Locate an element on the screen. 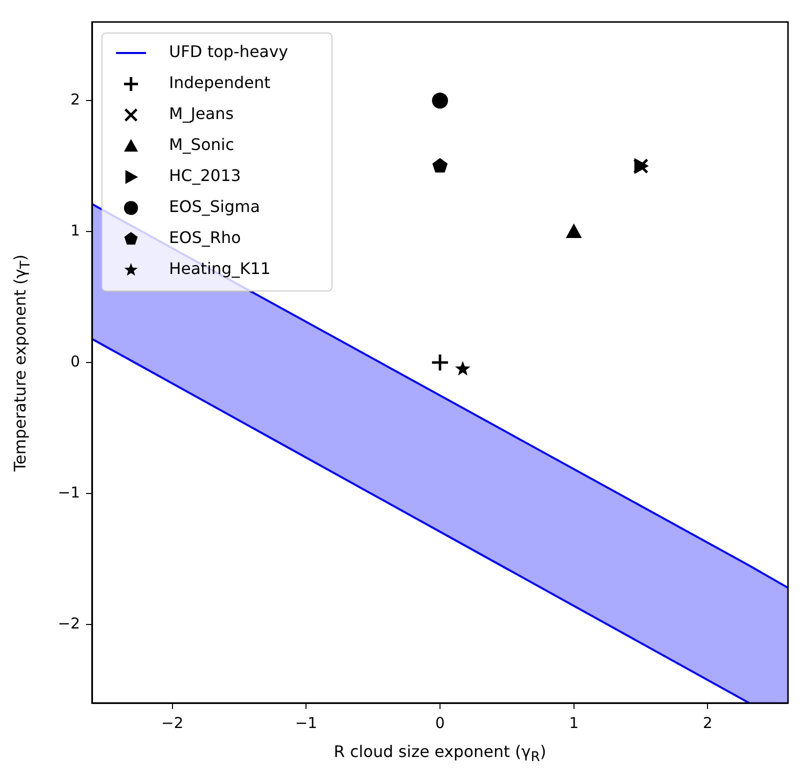 This screenshot has height=783, width=812. x-tick-label: −2 is located at coordinates (172, 723).